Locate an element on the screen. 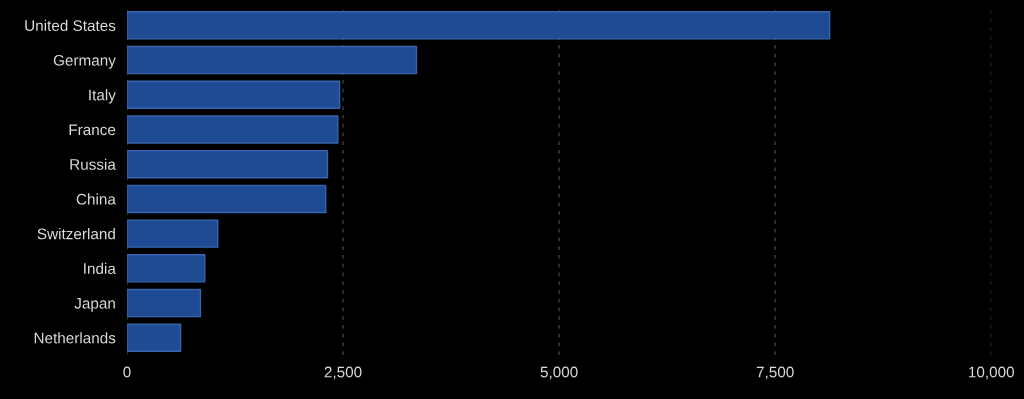 Image resolution: width=1024 pixels, height=399 pixels. y-tick-label: France is located at coordinates (92, 130).